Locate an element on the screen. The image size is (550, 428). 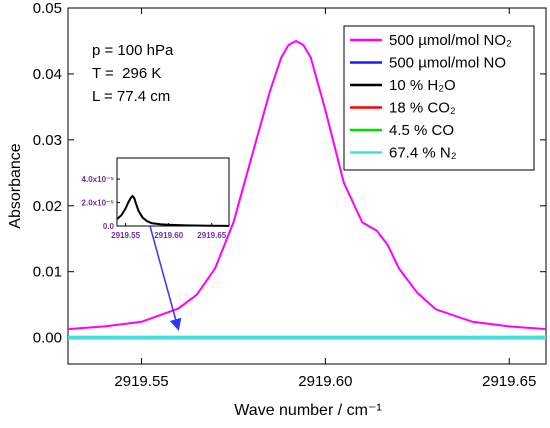
legend-label: 67.4 % N₂ is located at coordinates (423, 153).